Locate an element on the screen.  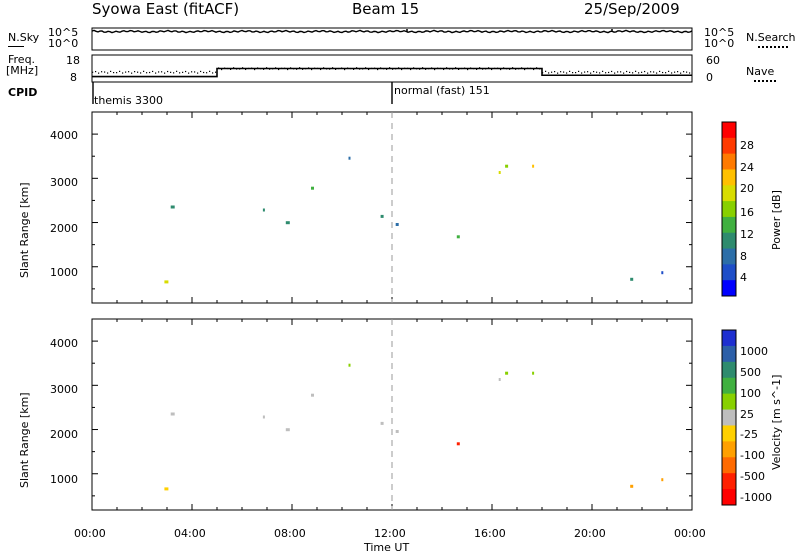
vel-cb-tick-500: 500 is located at coordinates (750, 372).